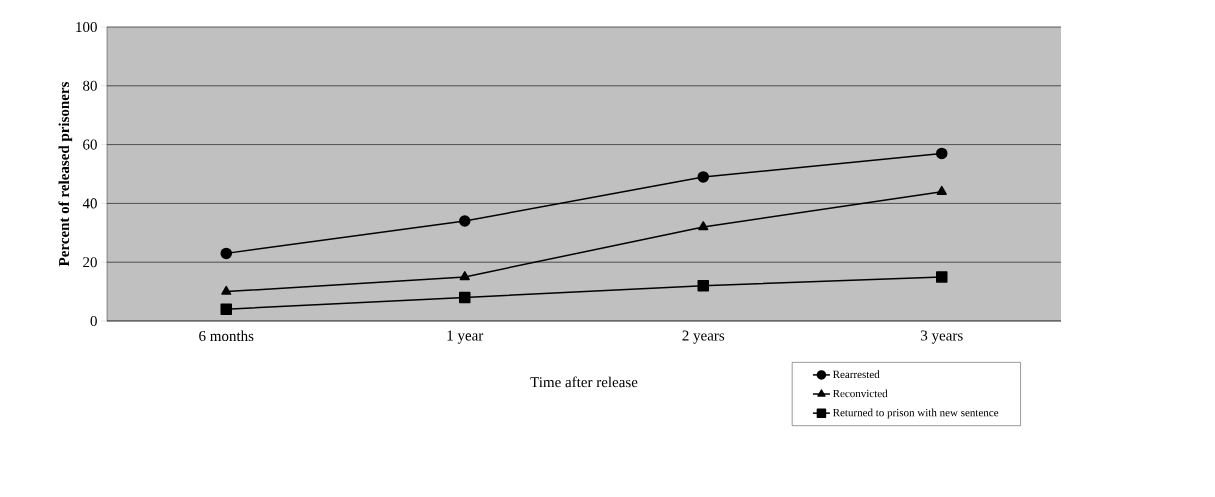  What do you see at coordinates (90, 262) in the screenshot?
I see `y-tick-label: 20` at bounding box center [90, 262].